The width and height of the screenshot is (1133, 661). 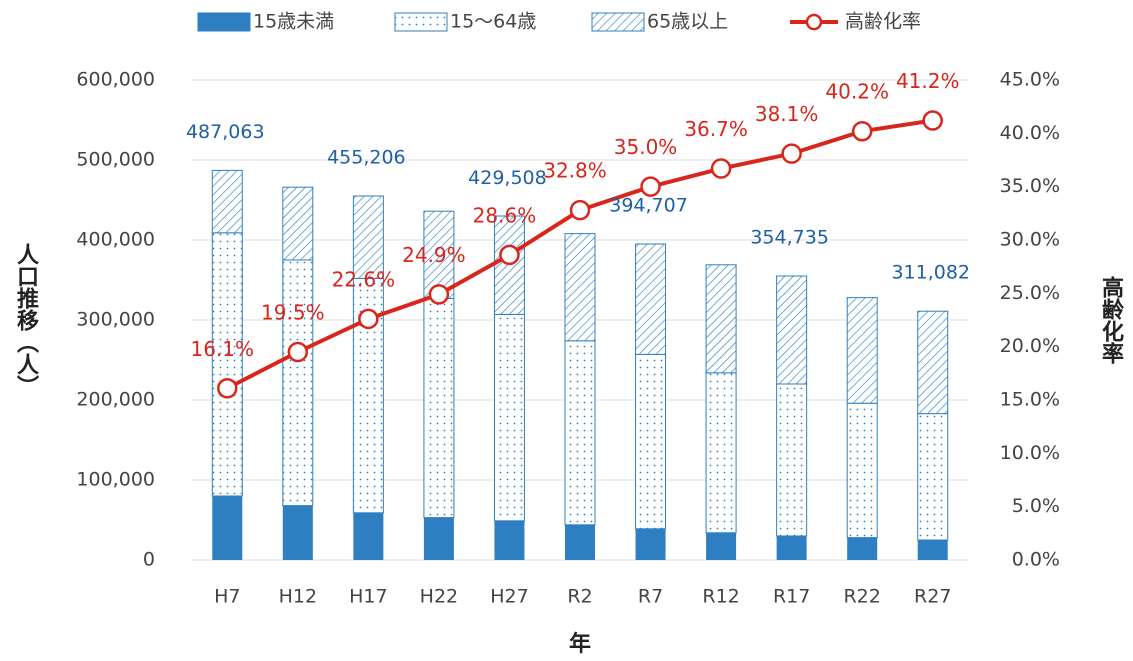 I want to click on rate-label: 22.6%, so click(x=364, y=279).